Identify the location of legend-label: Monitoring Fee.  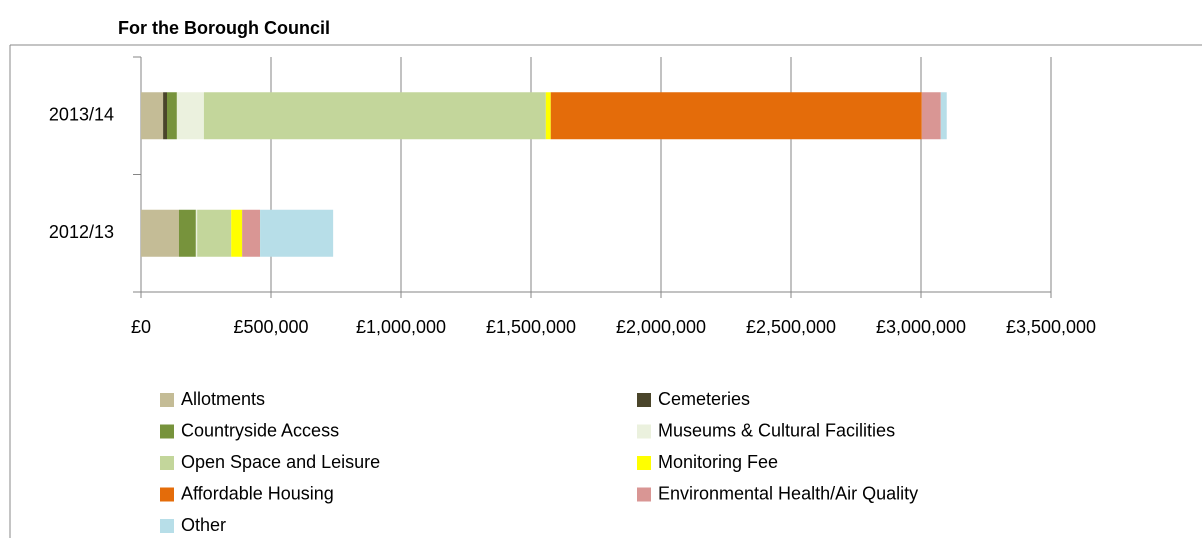
(718, 462).